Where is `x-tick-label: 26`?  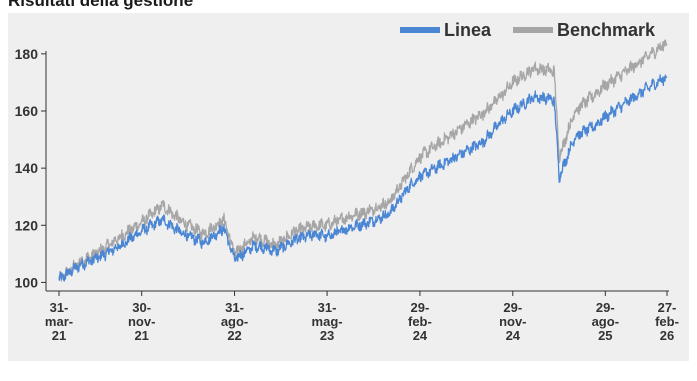 x-tick-label: 26 is located at coordinates (667, 335).